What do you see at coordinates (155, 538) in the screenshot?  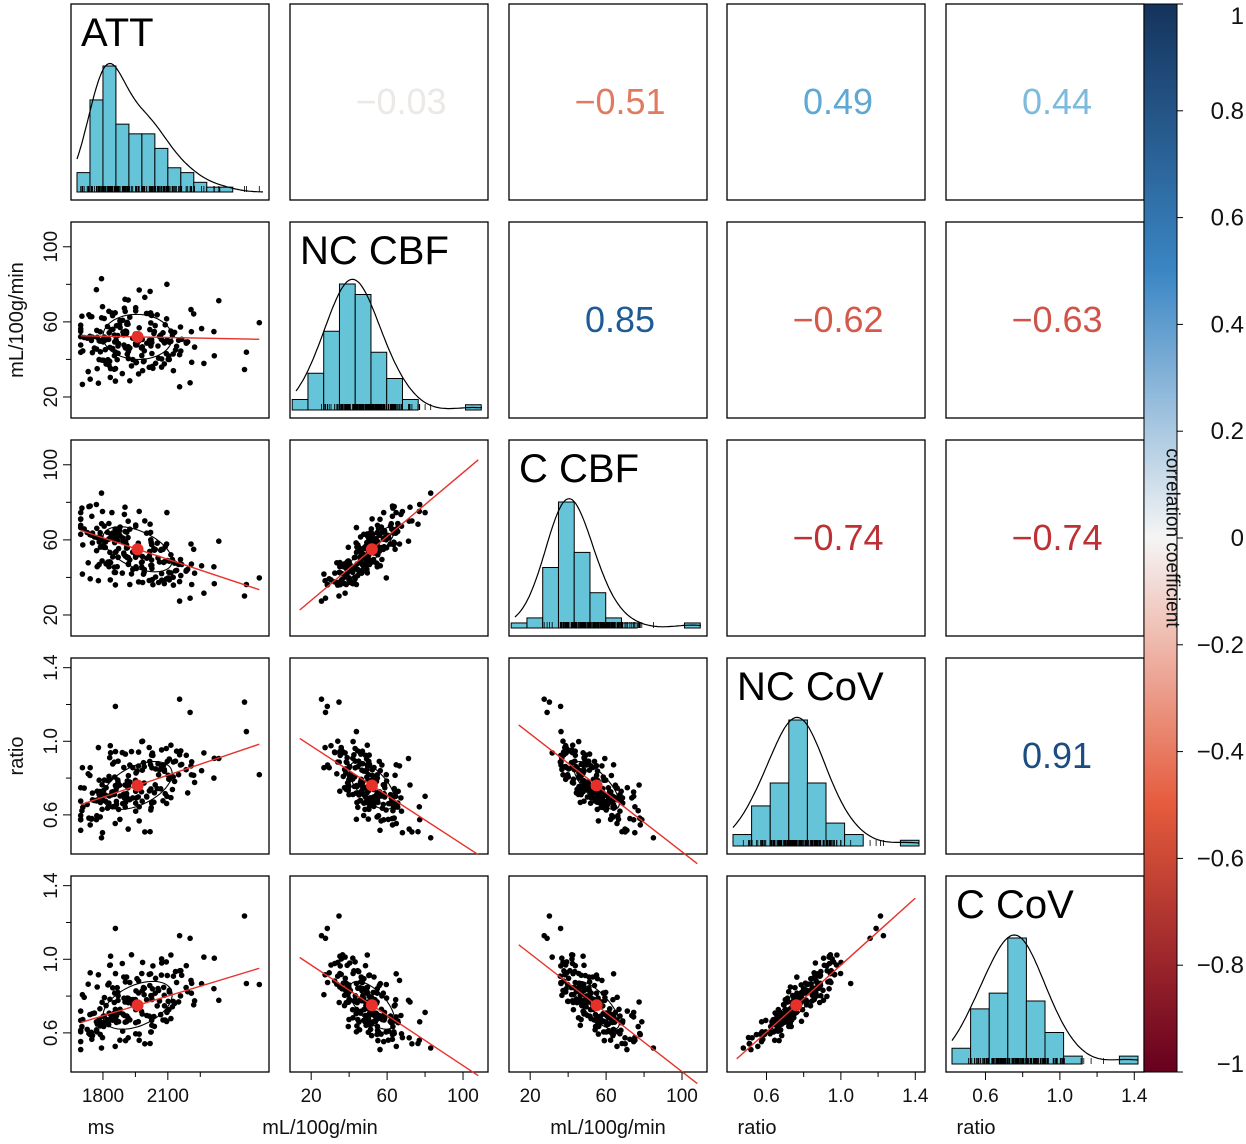 I see `panel-3-1: 20 60 100` at bounding box center [155, 538].